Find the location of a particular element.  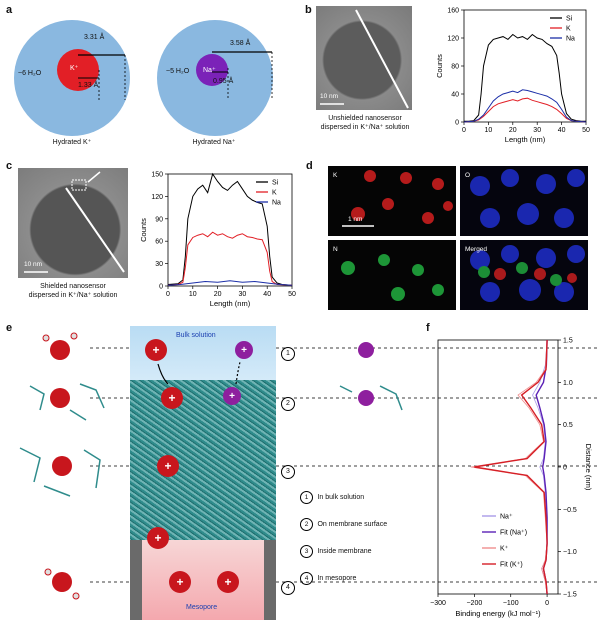

ion-k-mesopore-2: + is located at coordinates (228, 582).